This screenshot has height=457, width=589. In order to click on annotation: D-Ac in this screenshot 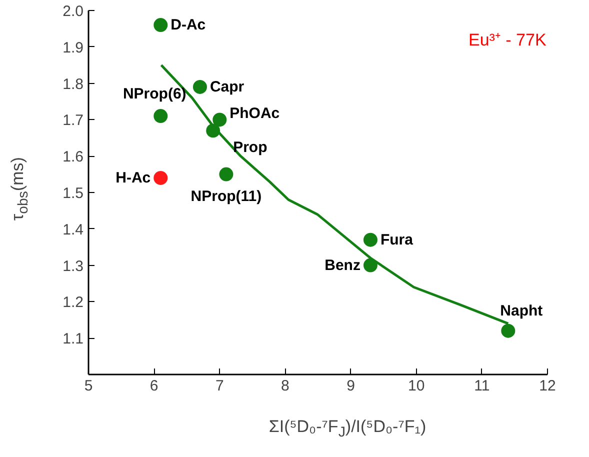, I will do `click(188, 25)`.